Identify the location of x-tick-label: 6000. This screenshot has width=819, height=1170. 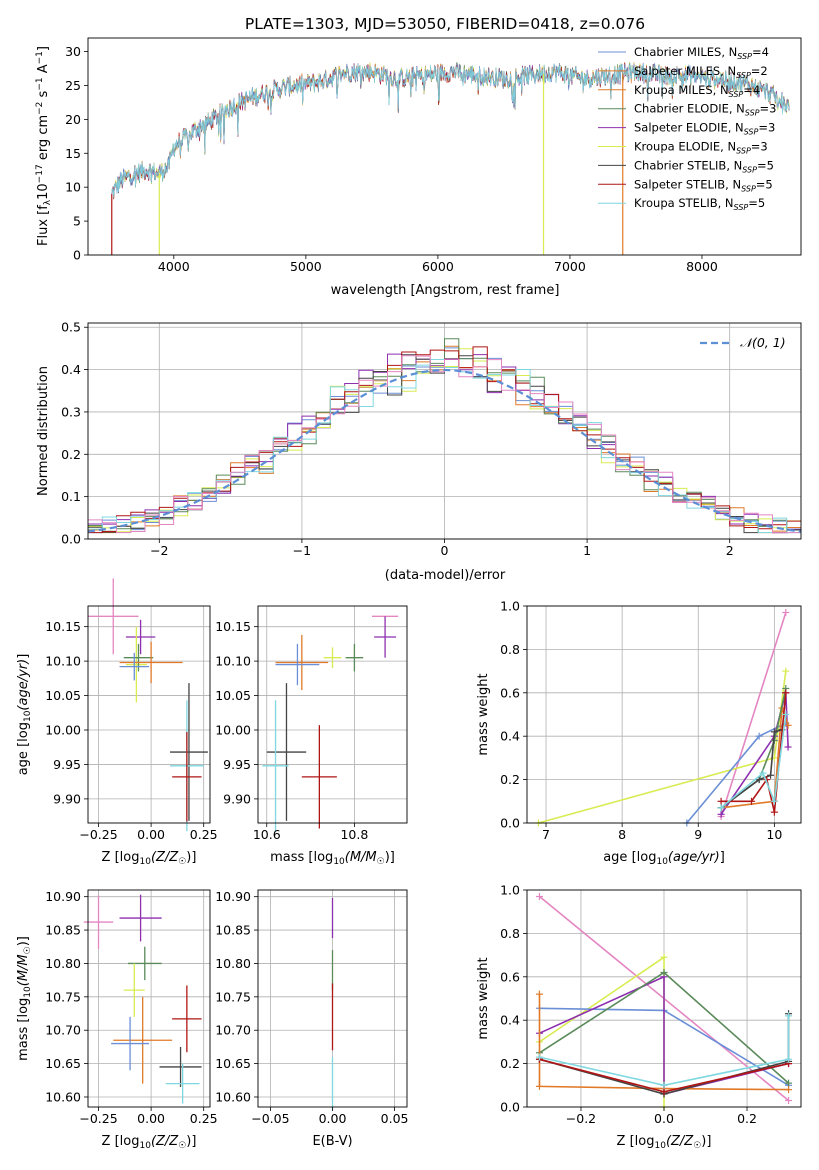
(438, 266).